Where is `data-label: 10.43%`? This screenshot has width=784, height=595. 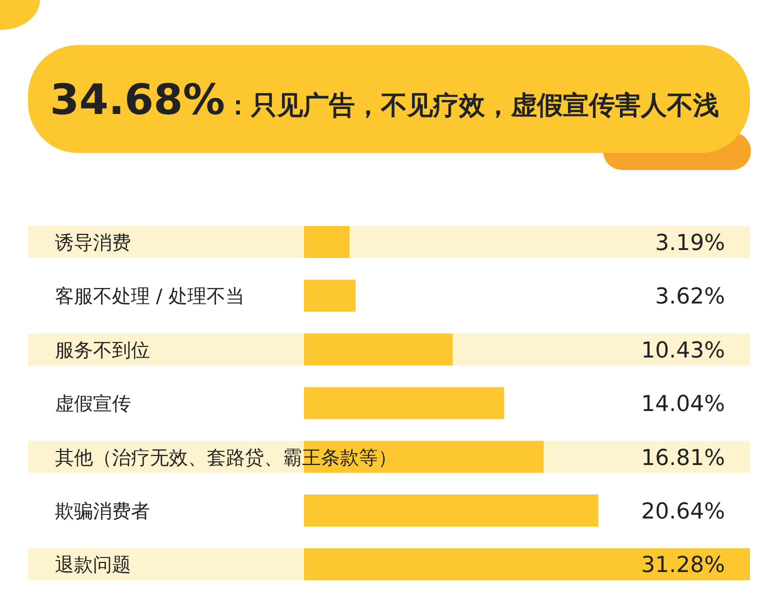
data-label: 10.43% is located at coordinates (683, 351).